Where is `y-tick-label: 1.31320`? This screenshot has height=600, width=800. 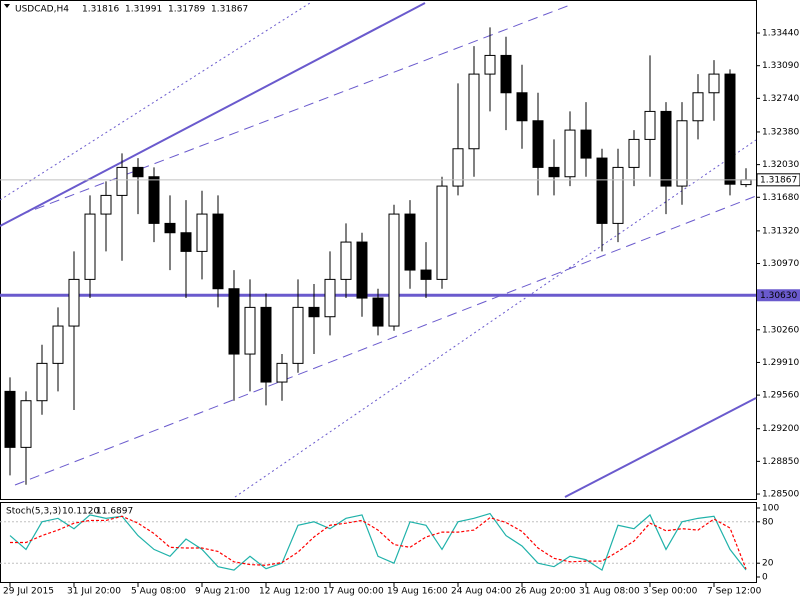 y-tick-label: 1.31320 is located at coordinates (780, 231).